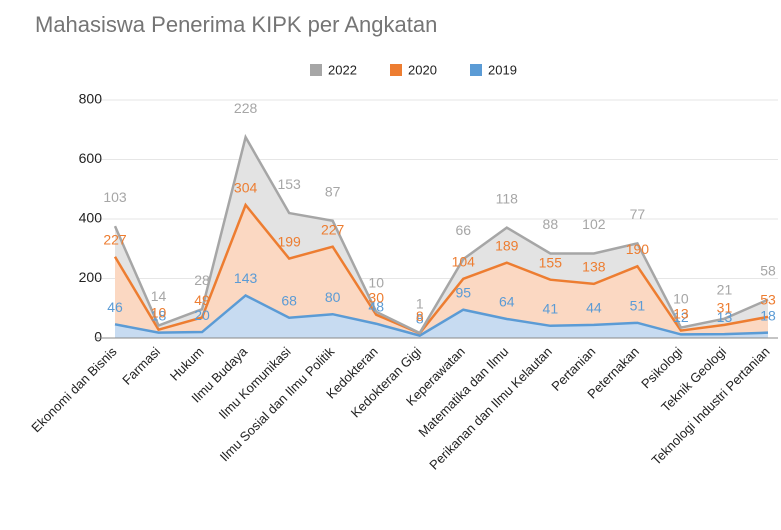 The width and height of the screenshot is (781, 530). What do you see at coordinates (725, 308) in the screenshot?
I see `data-label: 31` at bounding box center [725, 308].